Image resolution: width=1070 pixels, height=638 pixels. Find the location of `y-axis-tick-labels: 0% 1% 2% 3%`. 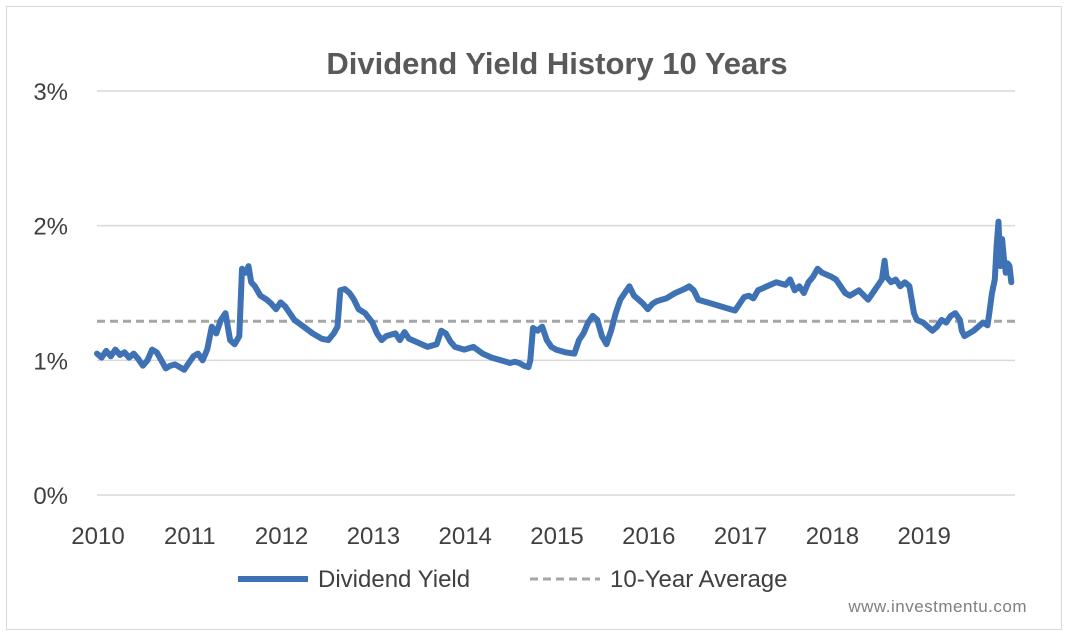

y-axis-tick-labels: 0% 1% 2% 3% is located at coordinates (50, 294).